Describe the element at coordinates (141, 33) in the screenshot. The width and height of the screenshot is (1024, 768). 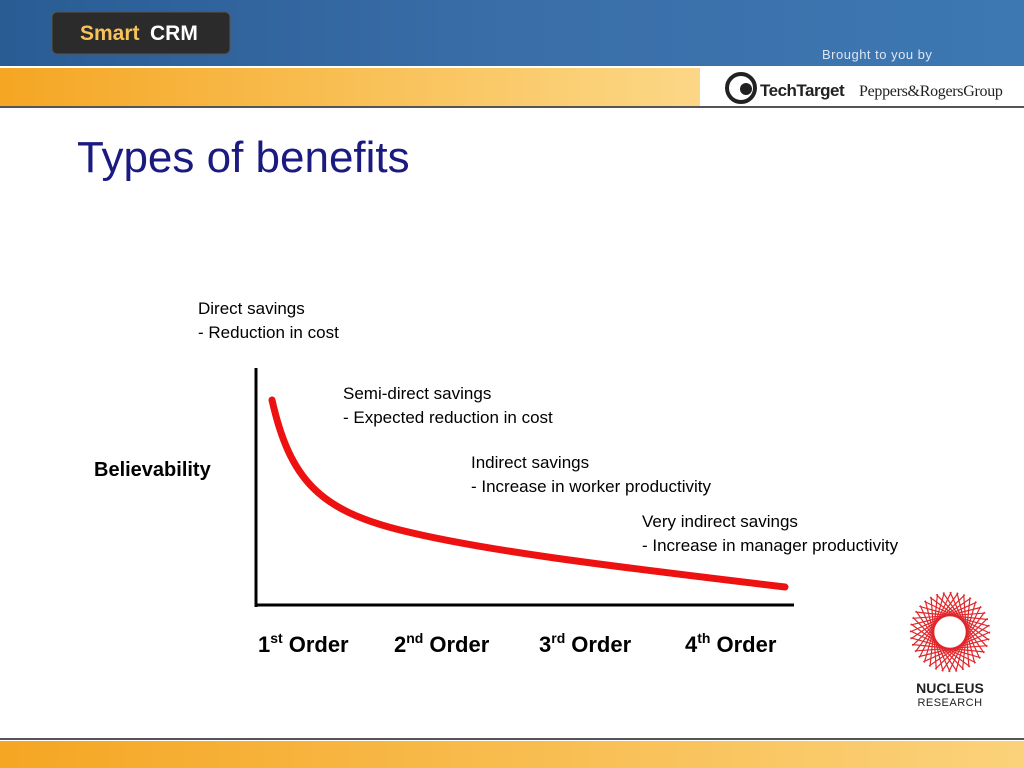
I see `product-logo-box` at that location.